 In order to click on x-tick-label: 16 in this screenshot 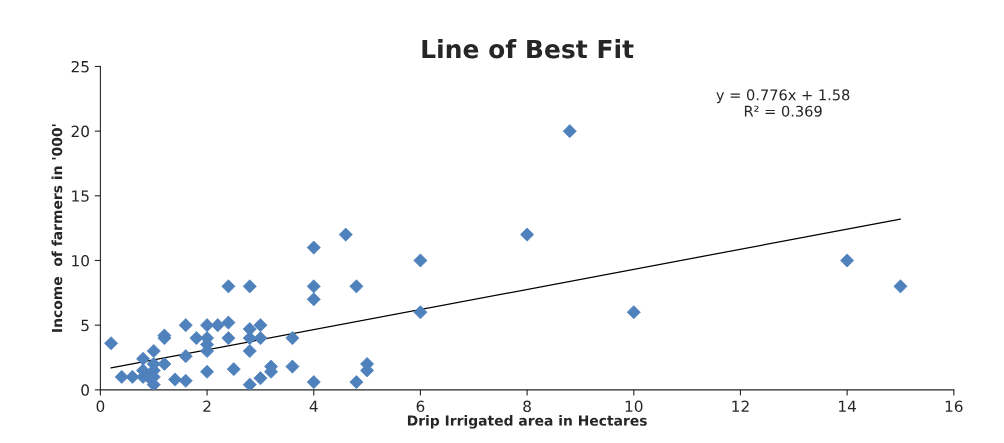, I will do `click(954, 406)`.